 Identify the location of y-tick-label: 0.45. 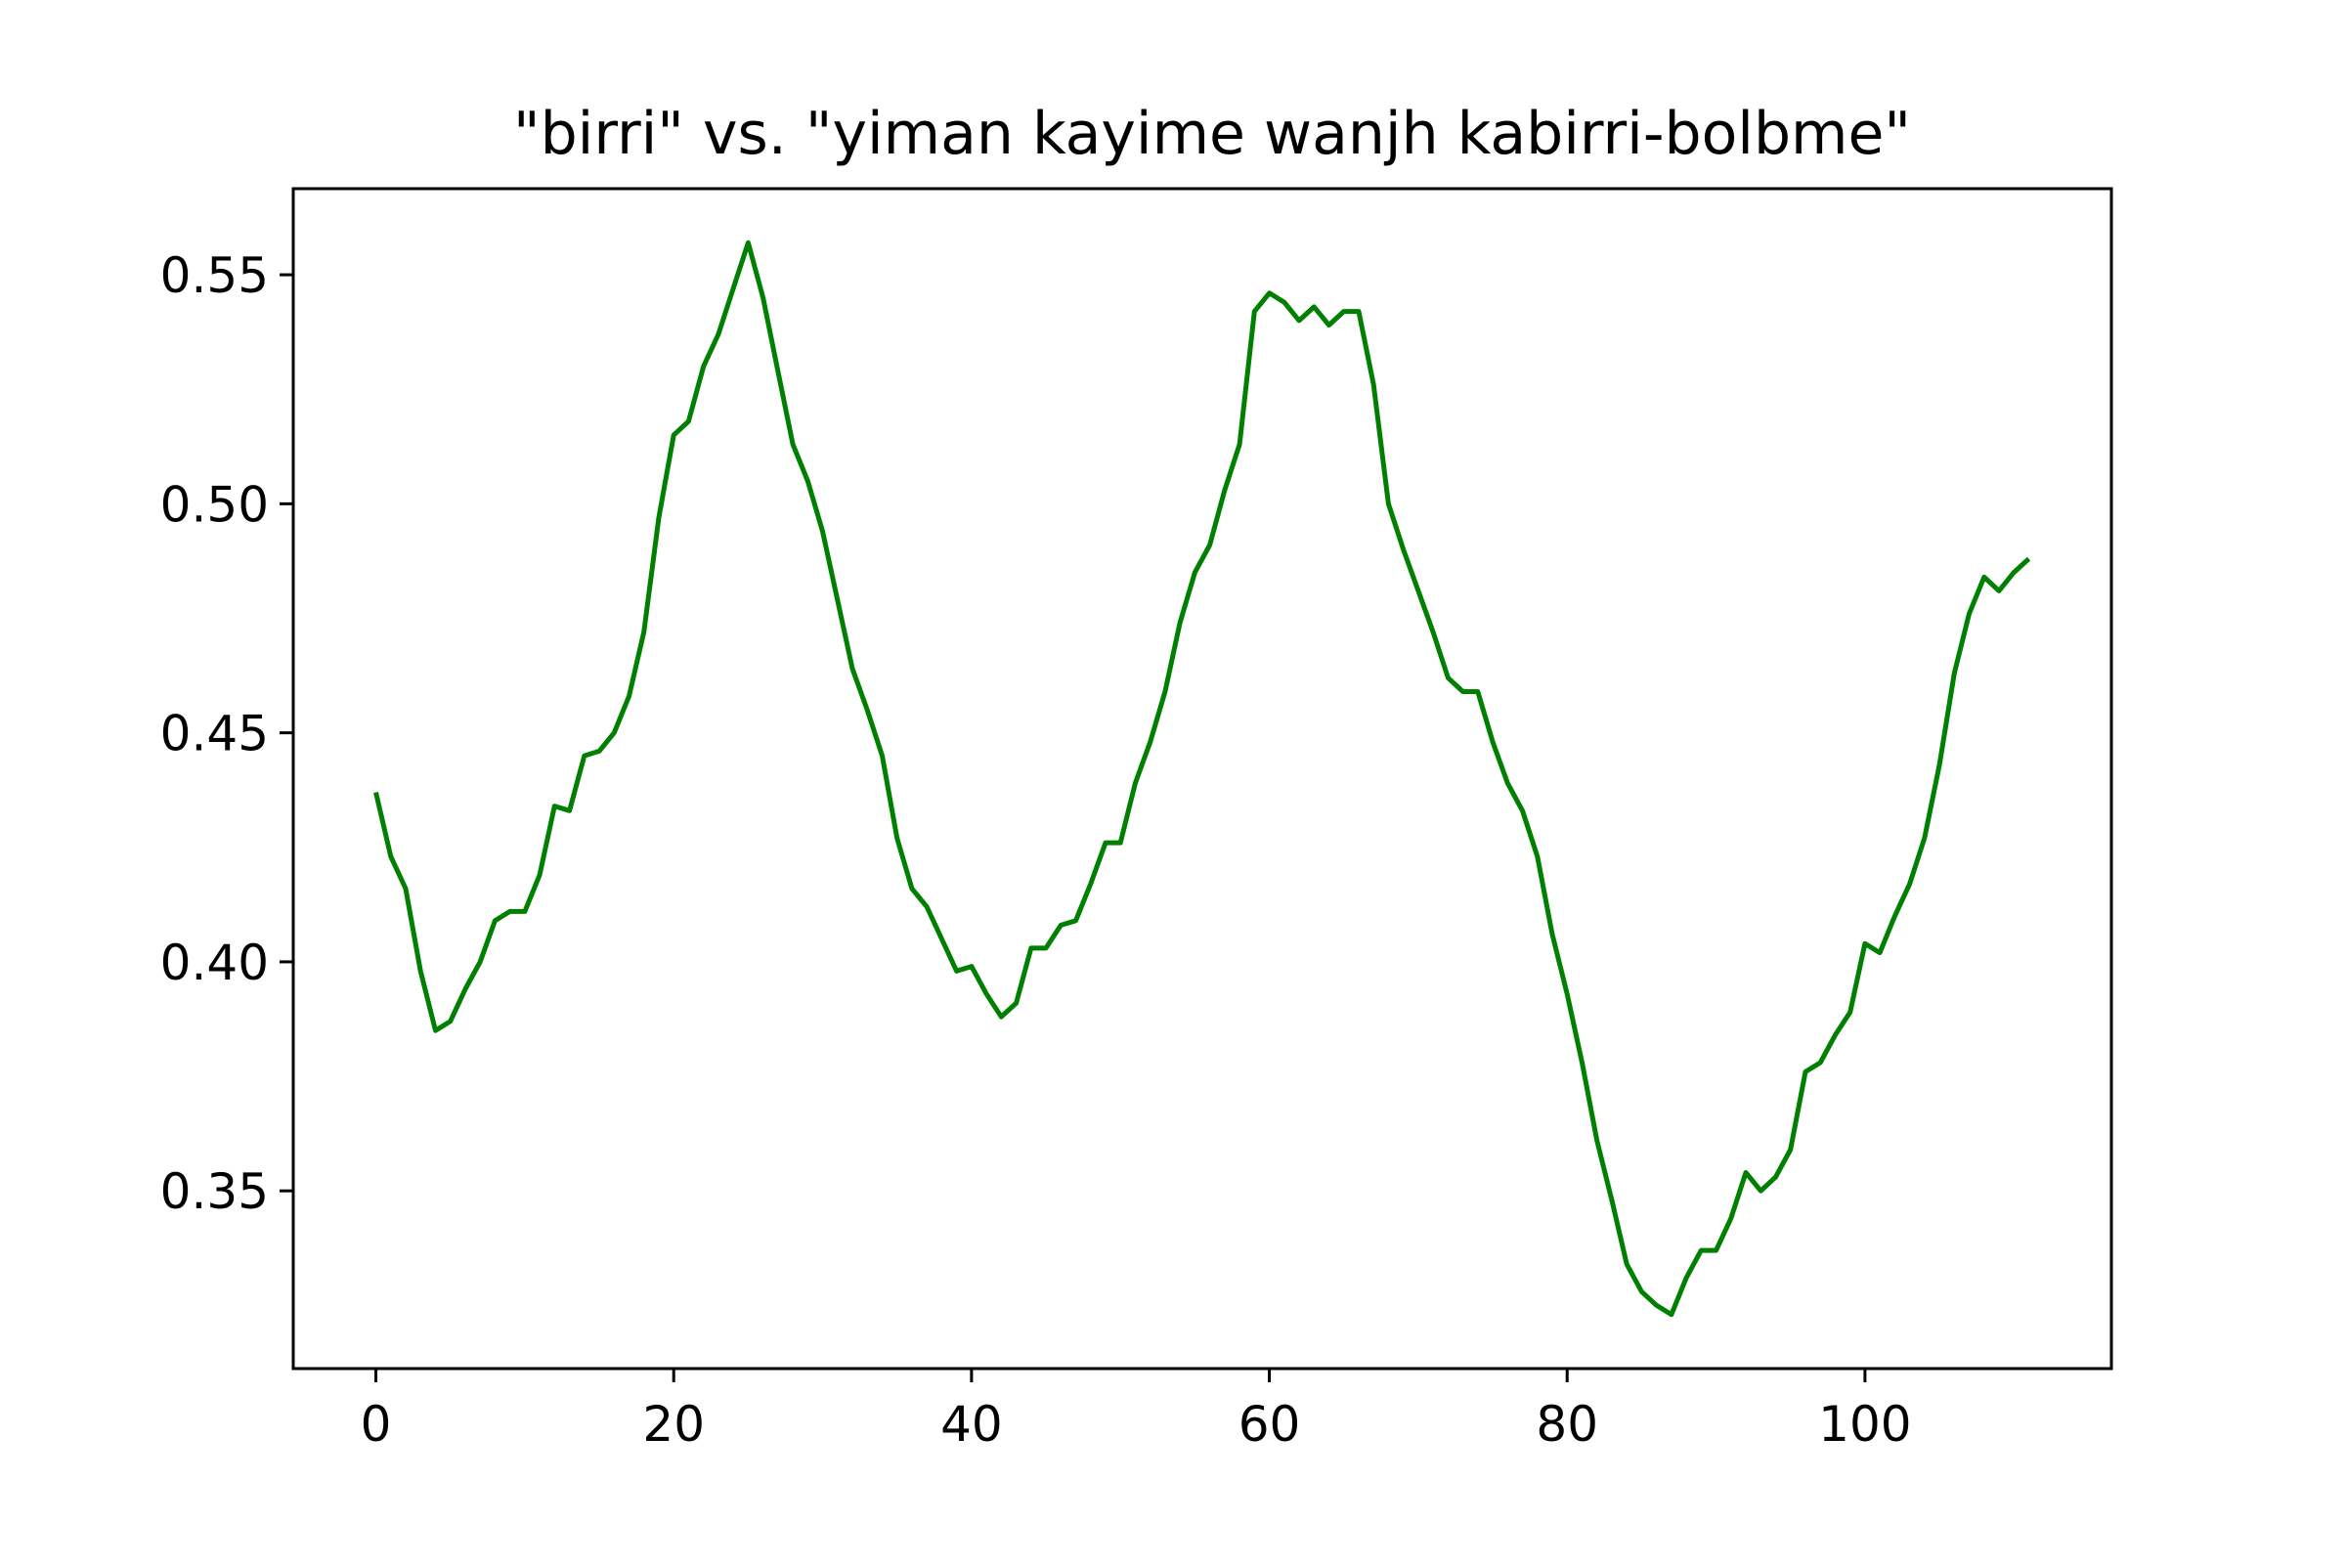
(215, 734).